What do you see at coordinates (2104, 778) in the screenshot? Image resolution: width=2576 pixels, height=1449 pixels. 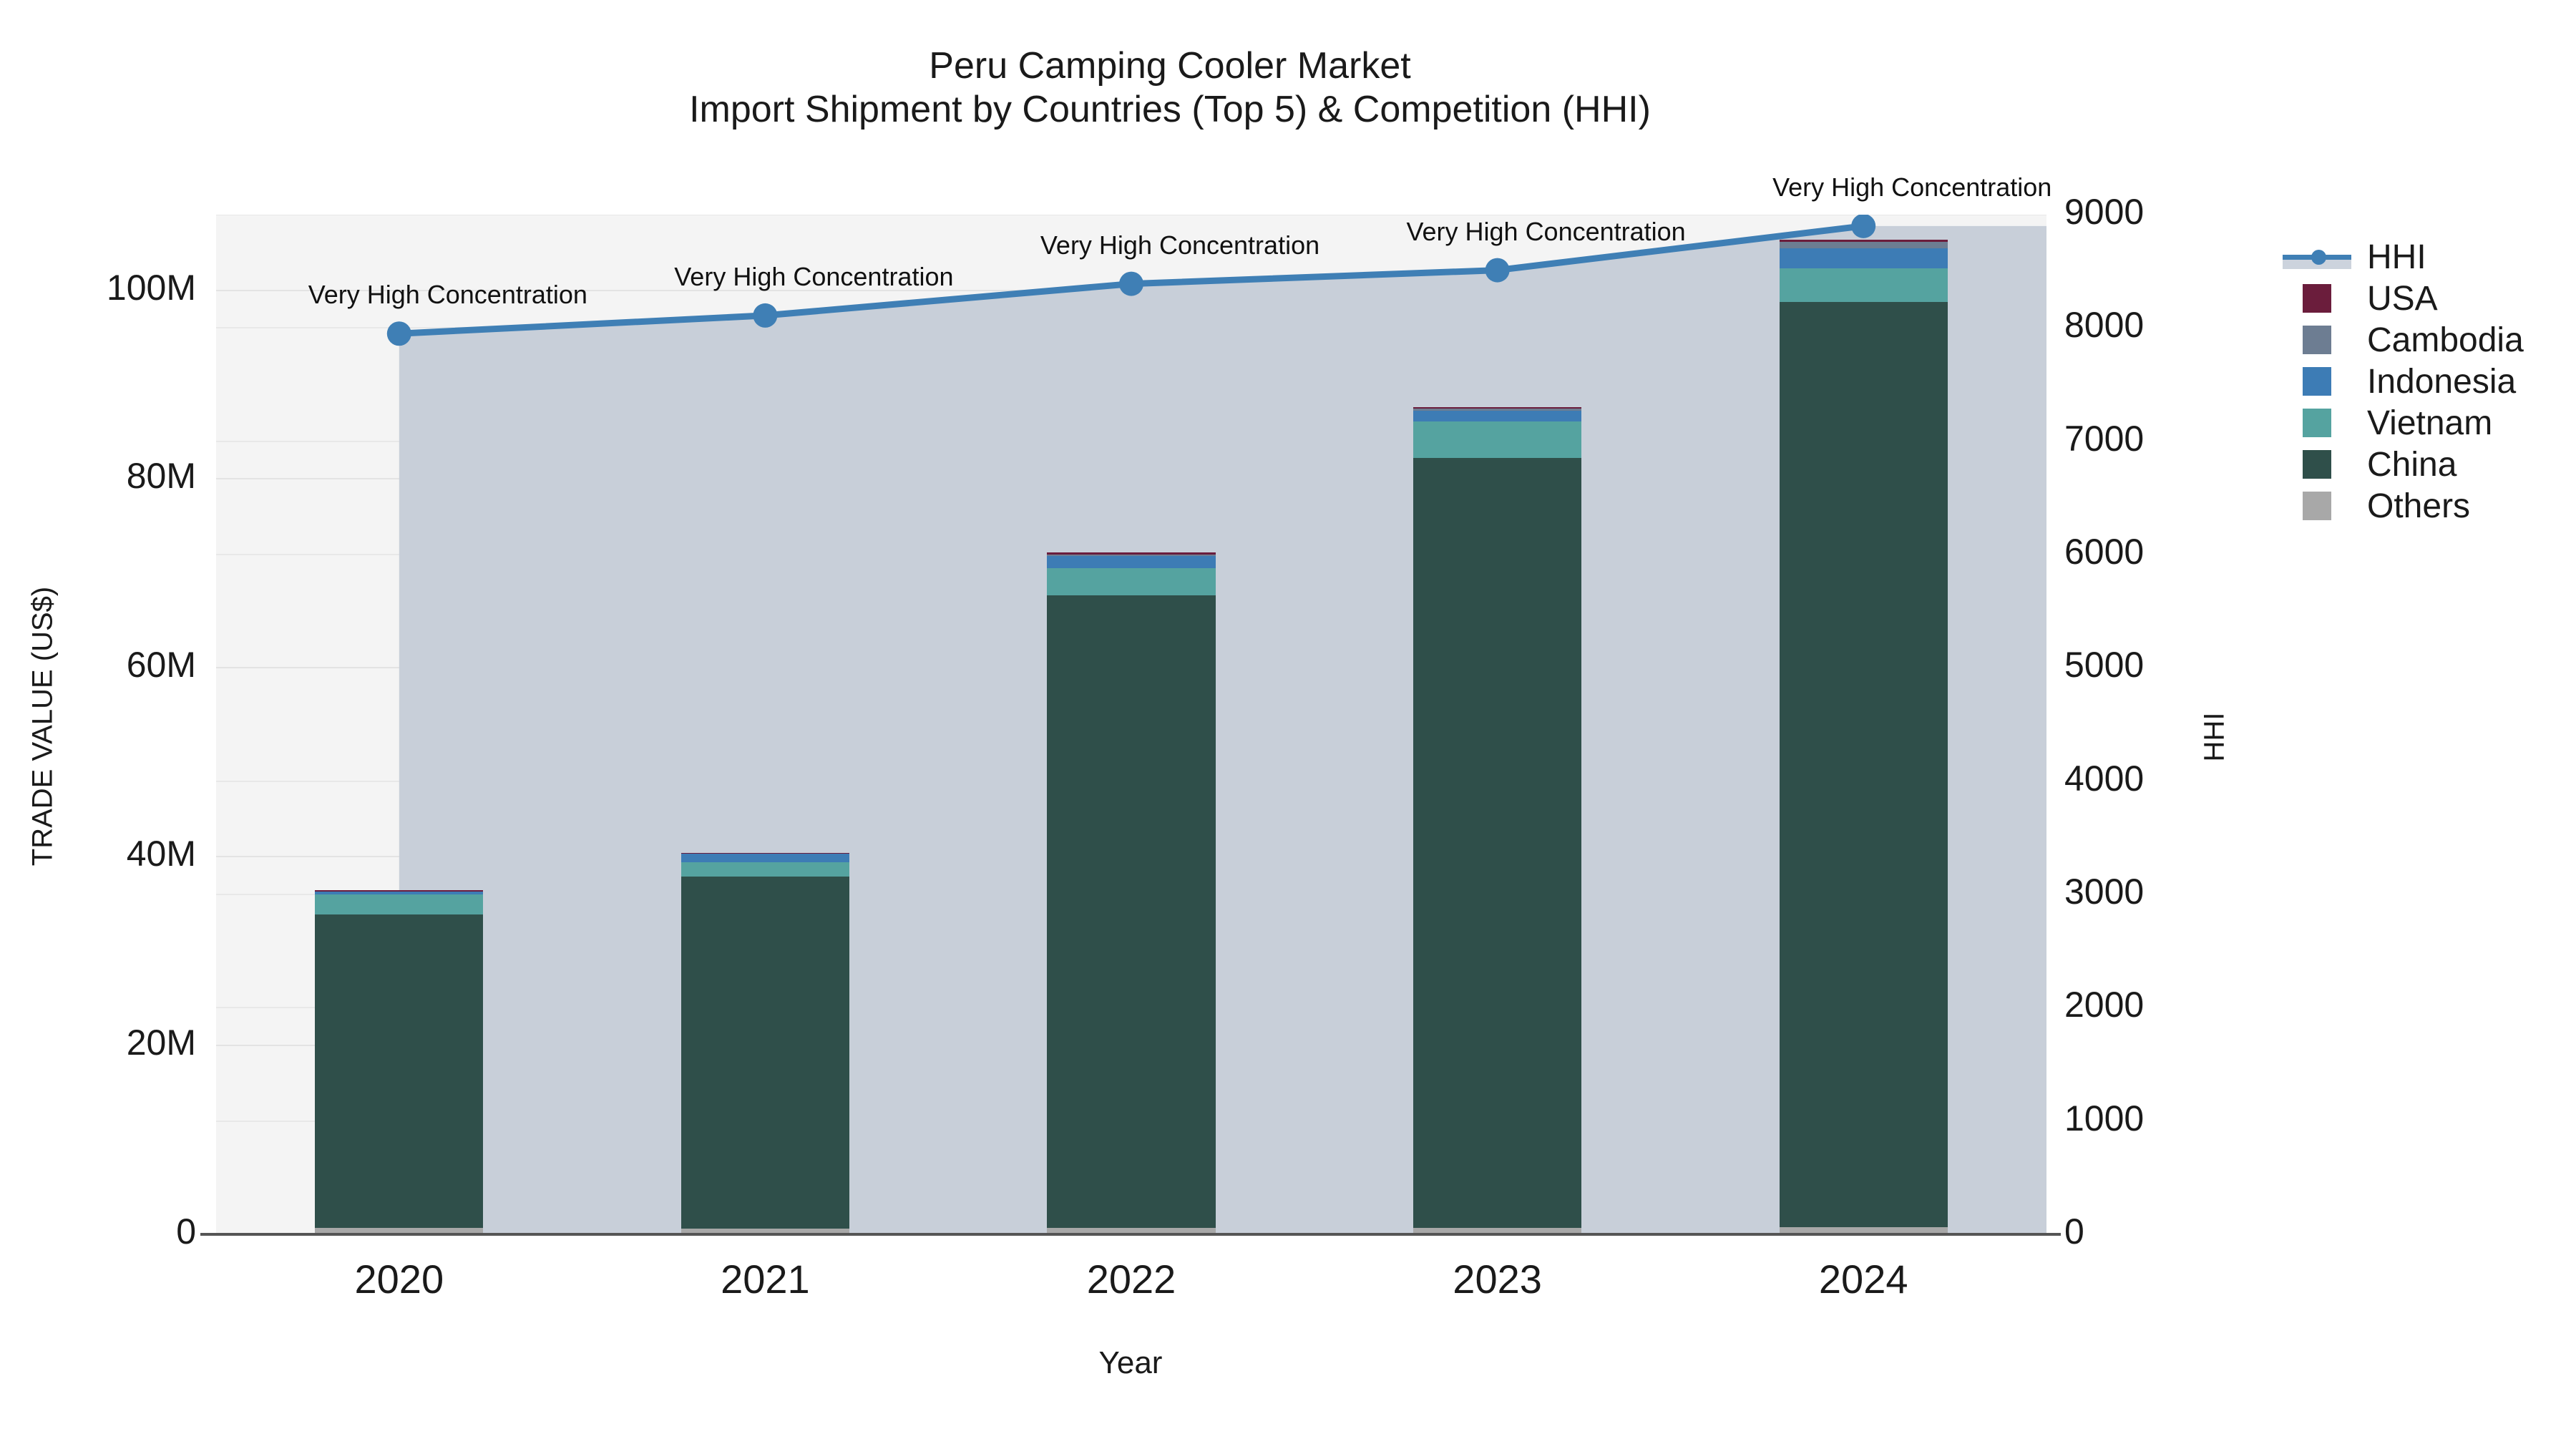 I see `y-axis-right-tick: 4000` at bounding box center [2104, 778].